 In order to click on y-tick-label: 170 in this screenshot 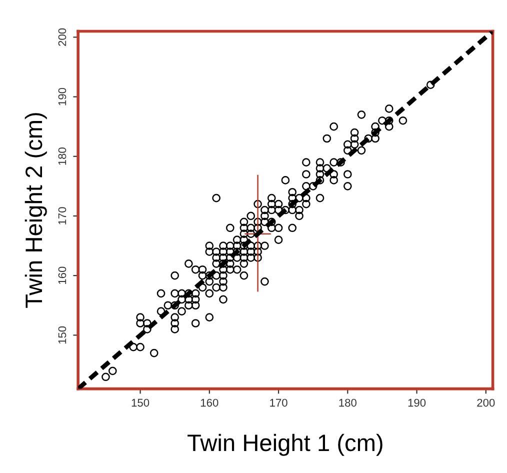, I will do `click(62, 215)`.